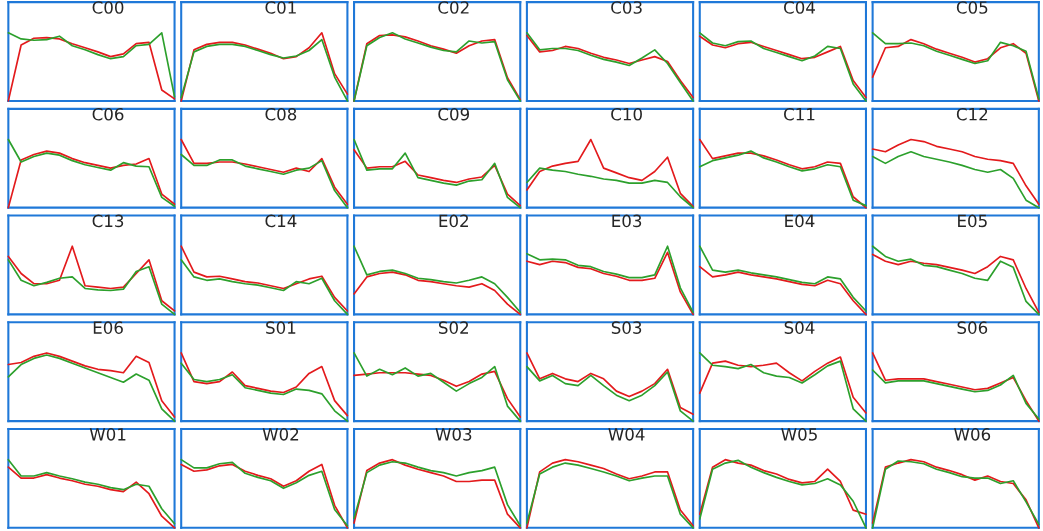 The height and width of the screenshot is (531, 1043). What do you see at coordinates (626, 434) in the screenshot?
I see `chart-title: W04` at bounding box center [626, 434].